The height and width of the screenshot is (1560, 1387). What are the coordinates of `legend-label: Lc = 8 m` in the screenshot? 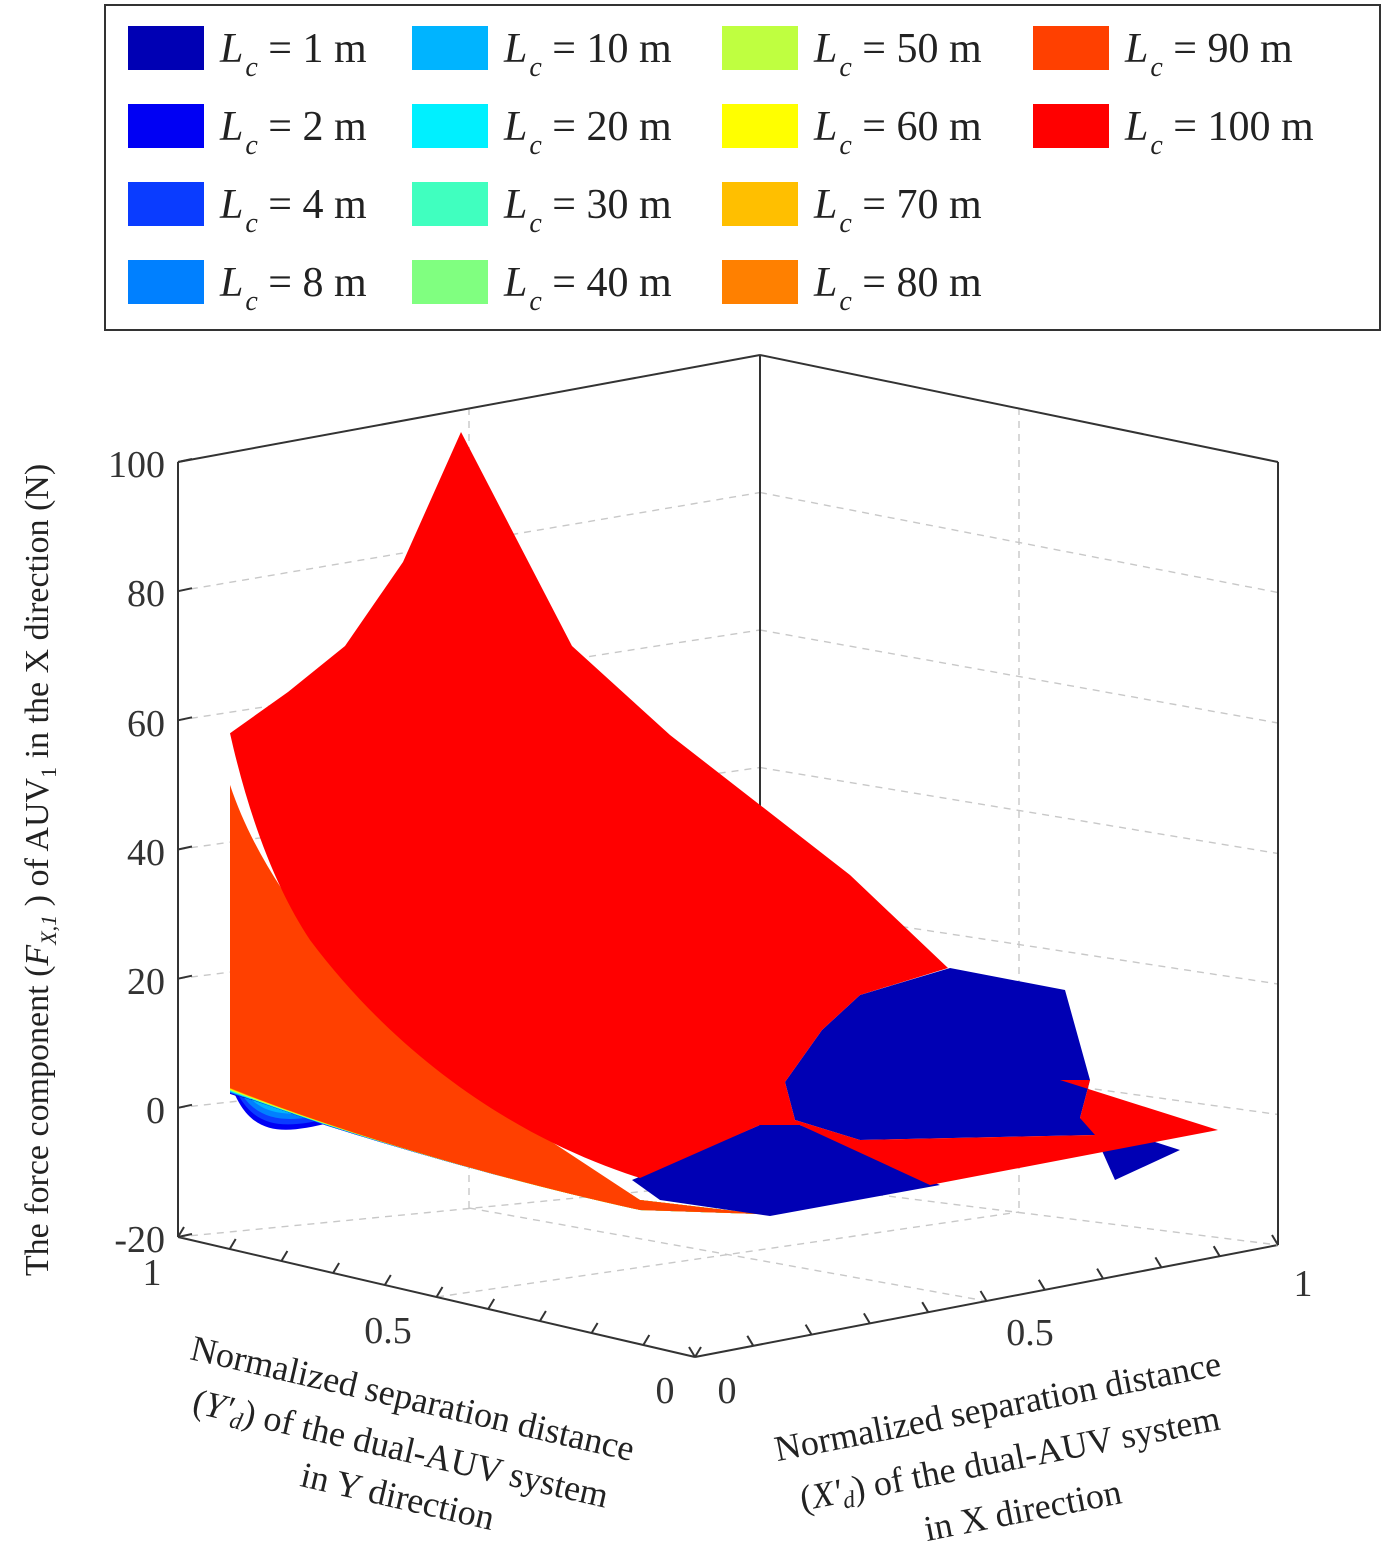 It's located at (293, 288).